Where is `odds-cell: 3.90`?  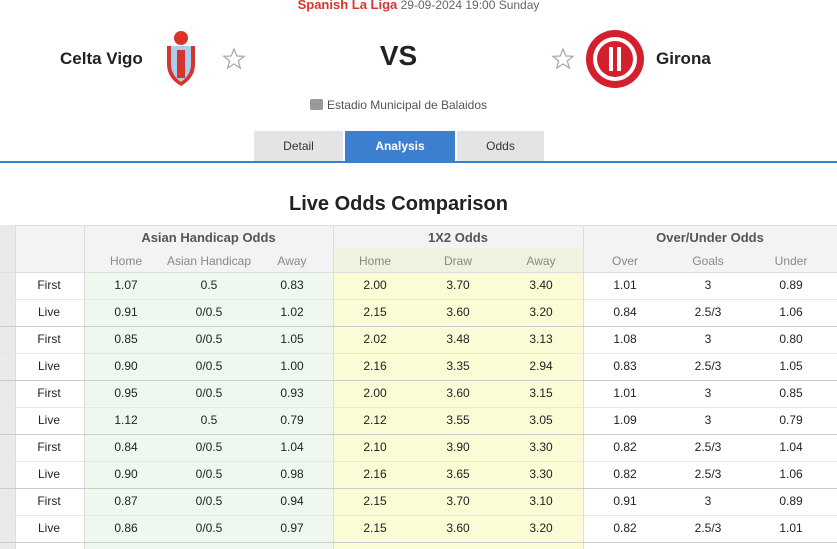
odds-cell: 3.90 is located at coordinates (458, 447).